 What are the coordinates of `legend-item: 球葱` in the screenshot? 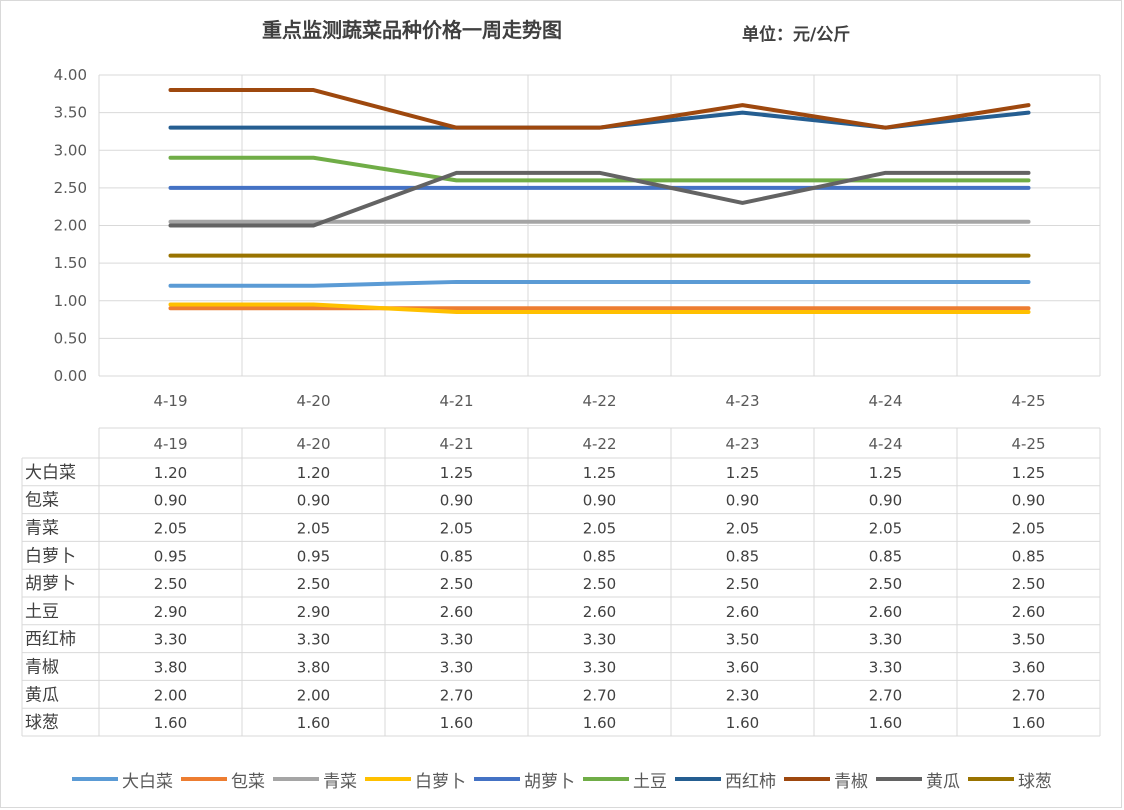 It's located at (1010, 779).